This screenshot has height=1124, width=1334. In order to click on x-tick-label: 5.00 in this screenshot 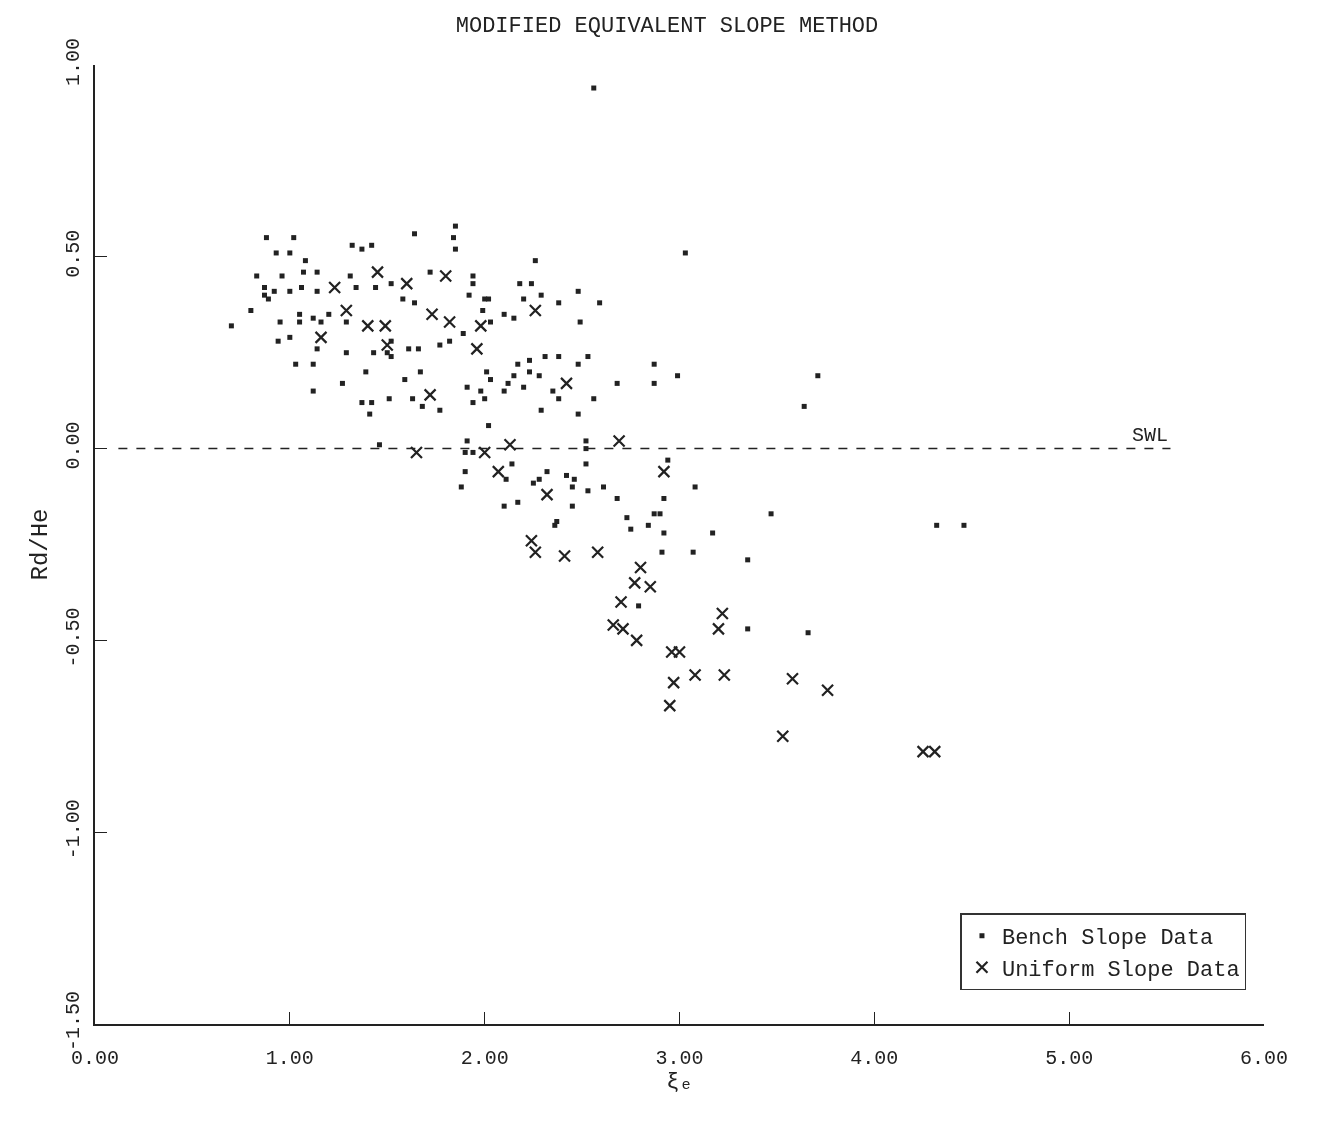, I will do `click(1069, 1058)`.